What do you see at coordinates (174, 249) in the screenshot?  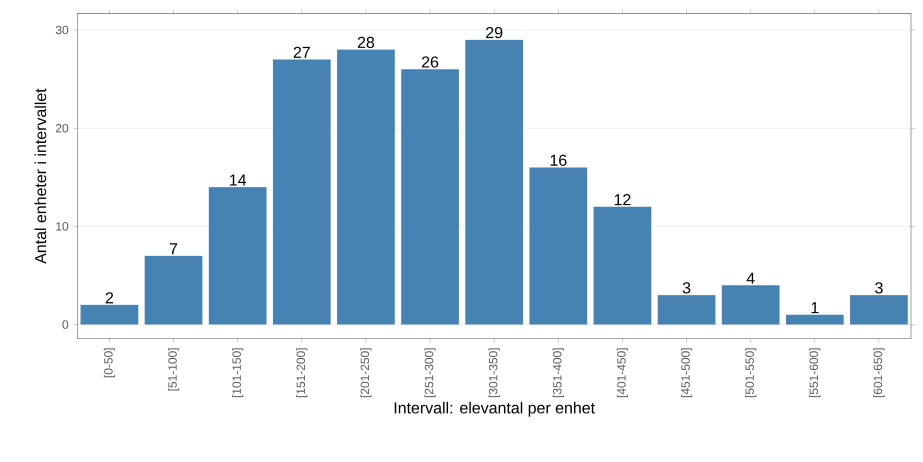 I see `data-label: 7` at bounding box center [174, 249].